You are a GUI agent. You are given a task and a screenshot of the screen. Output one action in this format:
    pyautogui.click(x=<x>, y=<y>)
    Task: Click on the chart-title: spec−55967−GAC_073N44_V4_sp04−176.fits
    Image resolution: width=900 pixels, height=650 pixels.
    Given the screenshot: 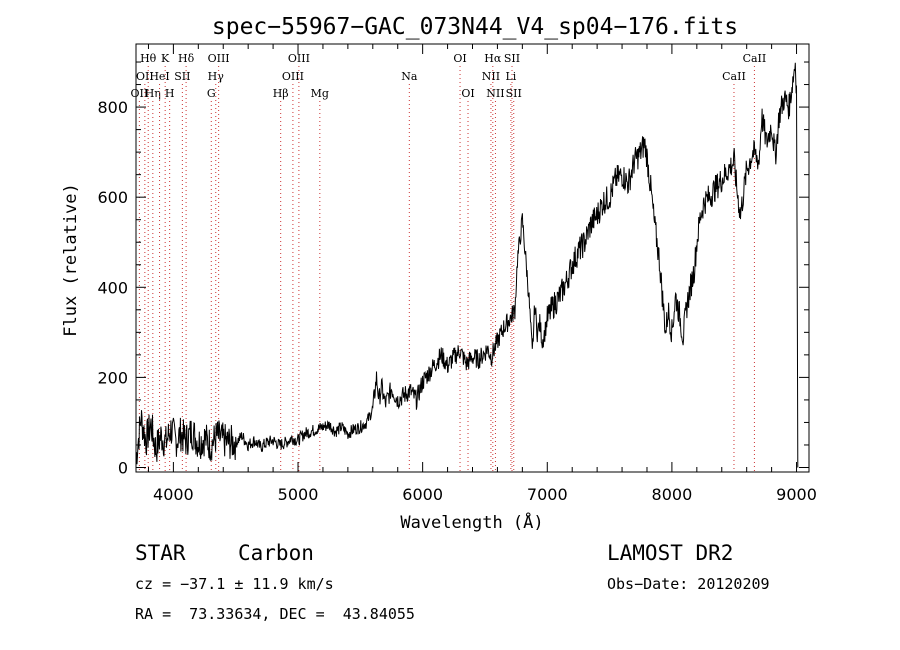 What is the action you would take?
    pyautogui.click(x=475, y=27)
    